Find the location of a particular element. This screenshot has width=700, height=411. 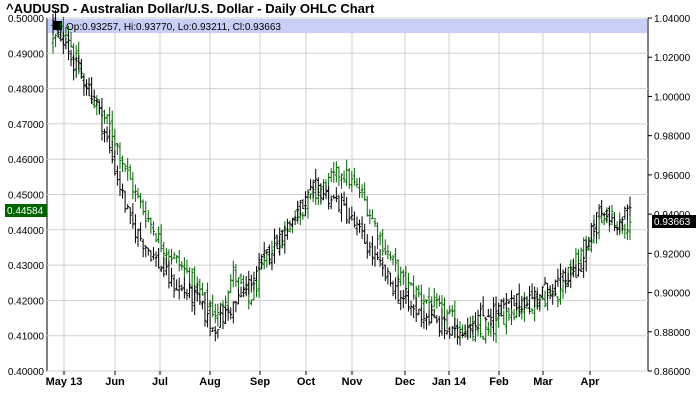

x-tick-label: Apr is located at coordinates (591, 382).